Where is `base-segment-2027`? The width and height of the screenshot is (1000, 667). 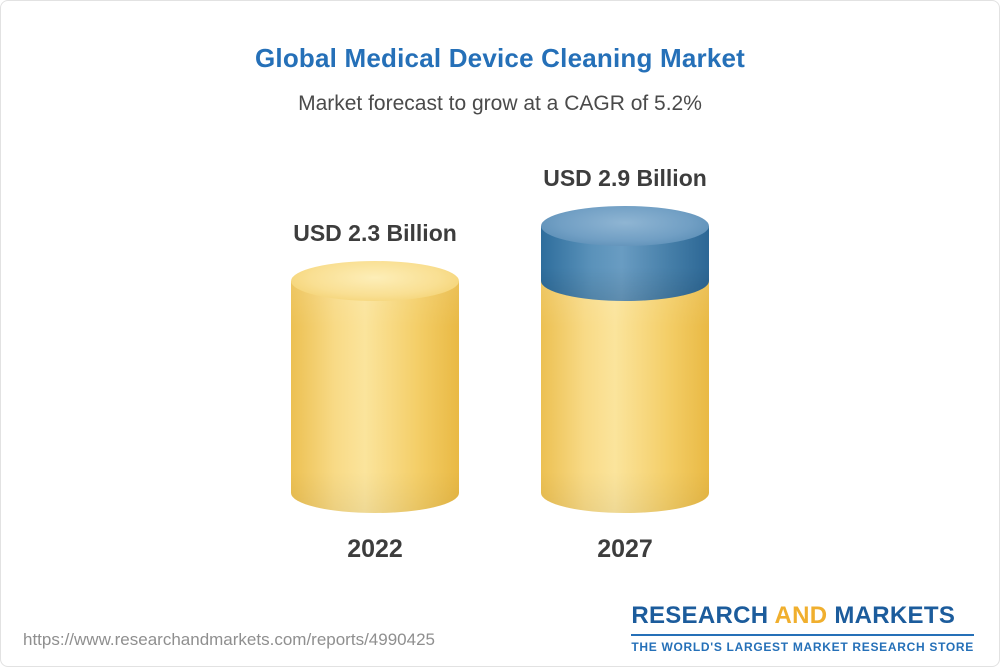 base-segment-2027 is located at coordinates (625, 397).